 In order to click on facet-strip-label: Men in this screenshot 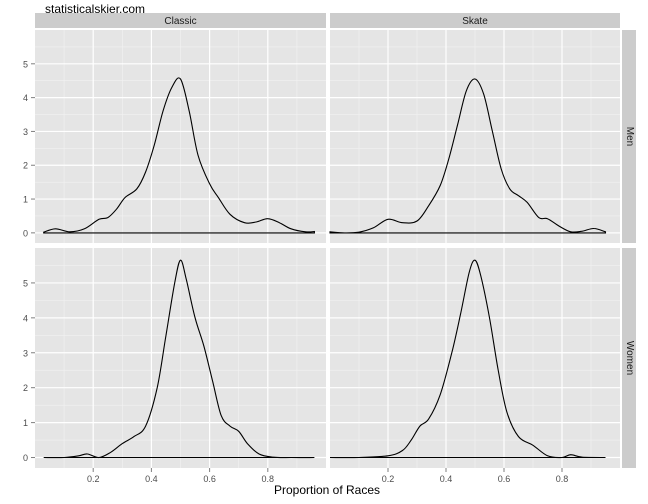, I will do `click(629, 136)`.